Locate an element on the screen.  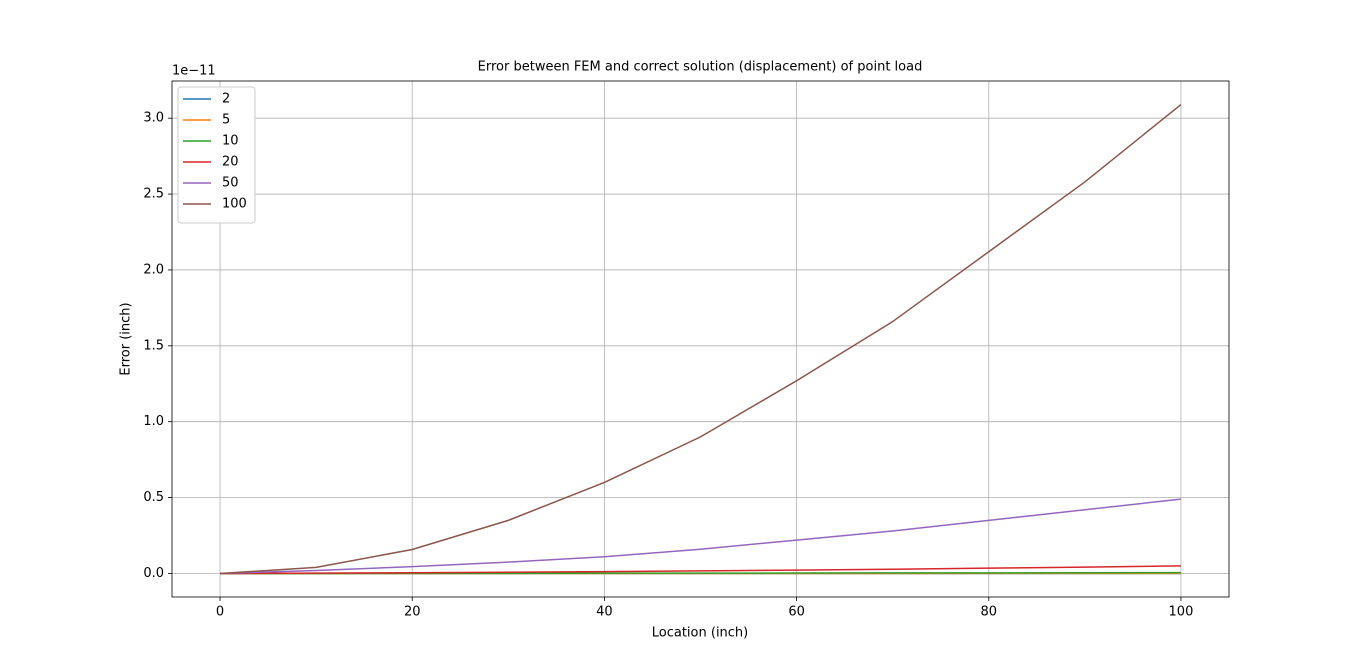
legend-label: 20 is located at coordinates (230, 162).